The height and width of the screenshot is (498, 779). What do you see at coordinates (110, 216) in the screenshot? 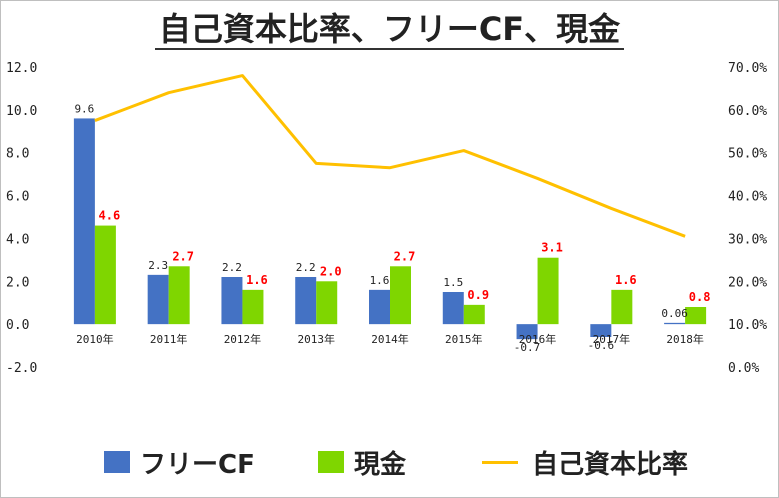
I see `data-label-cash: 4.6` at bounding box center [110, 216].